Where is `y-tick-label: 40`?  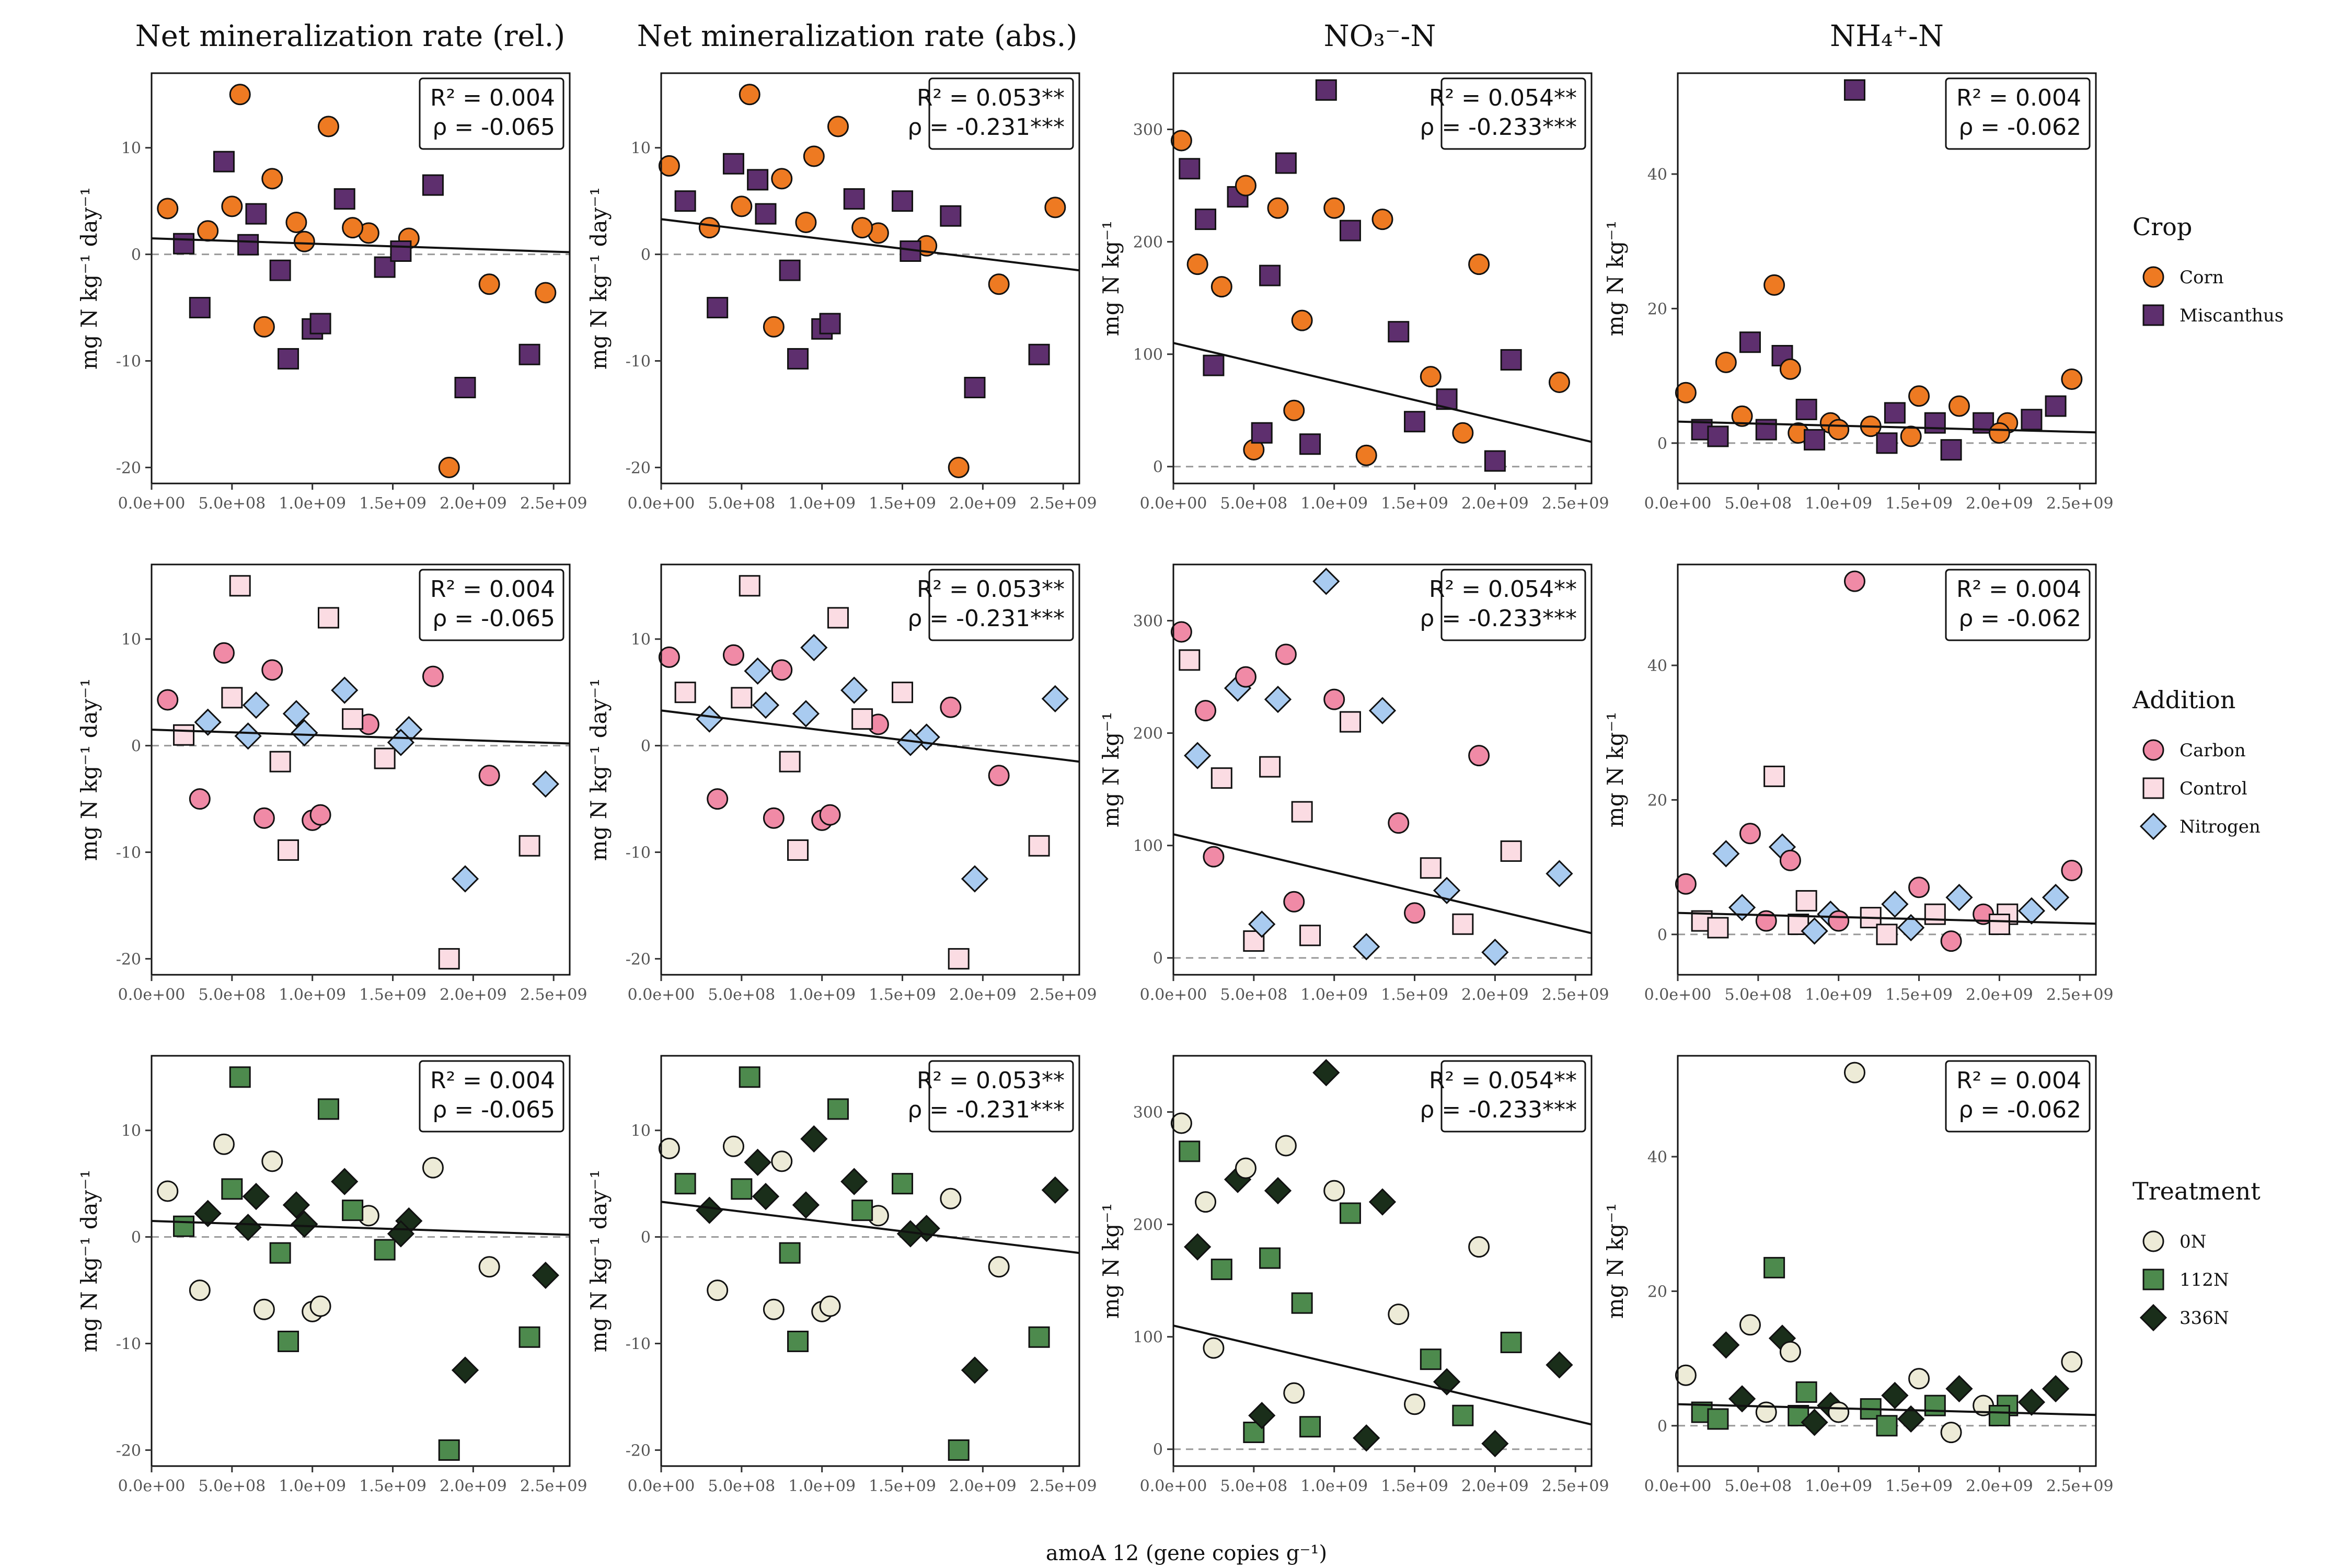
y-tick-label: 40 is located at coordinates (1657, 175).